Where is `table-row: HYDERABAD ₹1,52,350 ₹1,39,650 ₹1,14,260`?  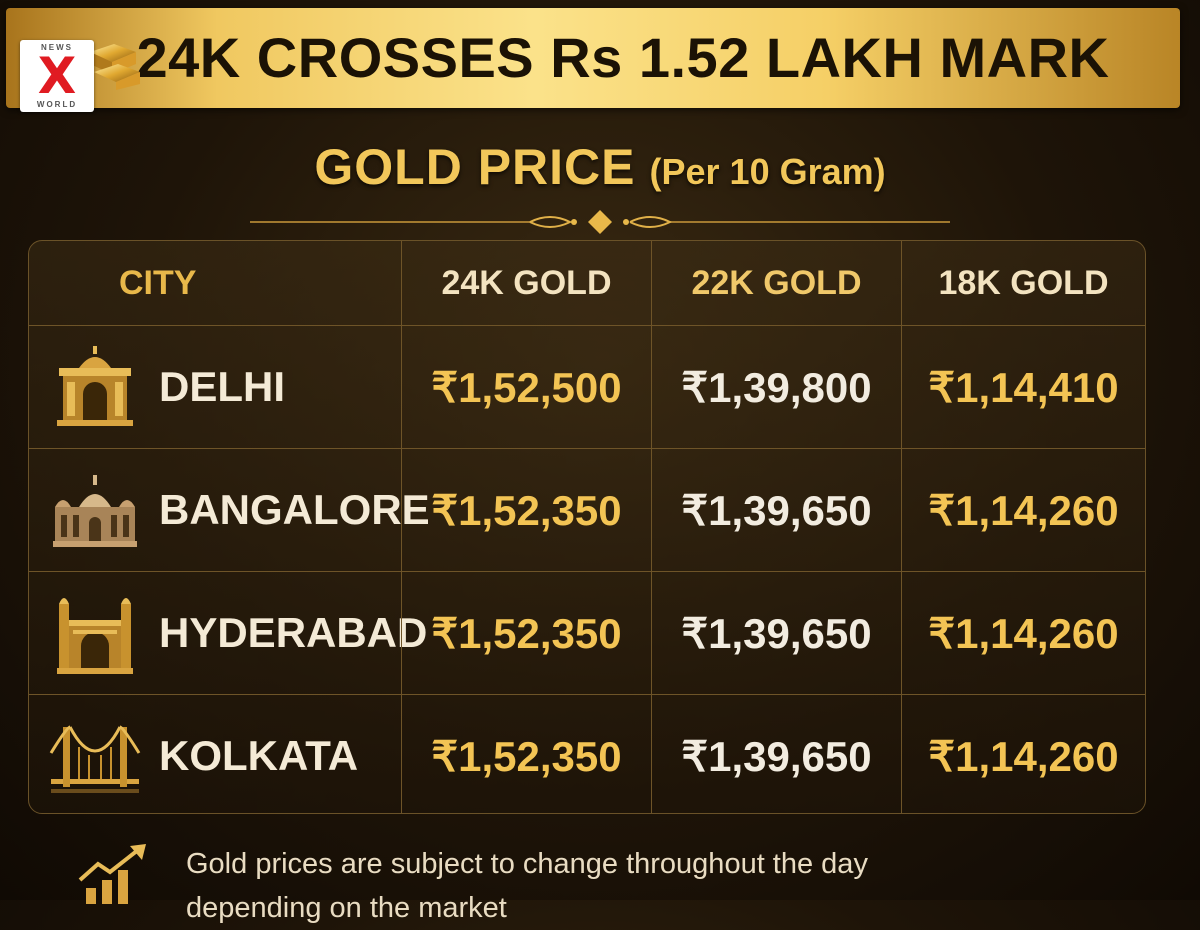
table-row: HYDERABAD ₹1,52,350 ₹1,39,650 ₹1,14,260 is located at coordinates (587, 632).